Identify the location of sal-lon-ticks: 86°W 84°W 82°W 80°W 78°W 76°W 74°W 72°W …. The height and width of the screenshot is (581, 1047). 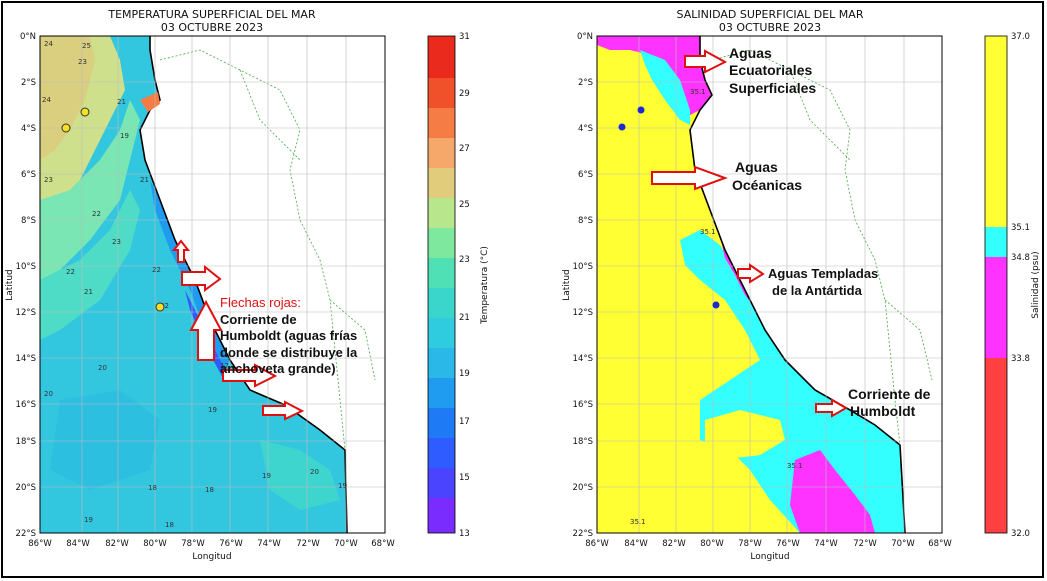
(768, 544).